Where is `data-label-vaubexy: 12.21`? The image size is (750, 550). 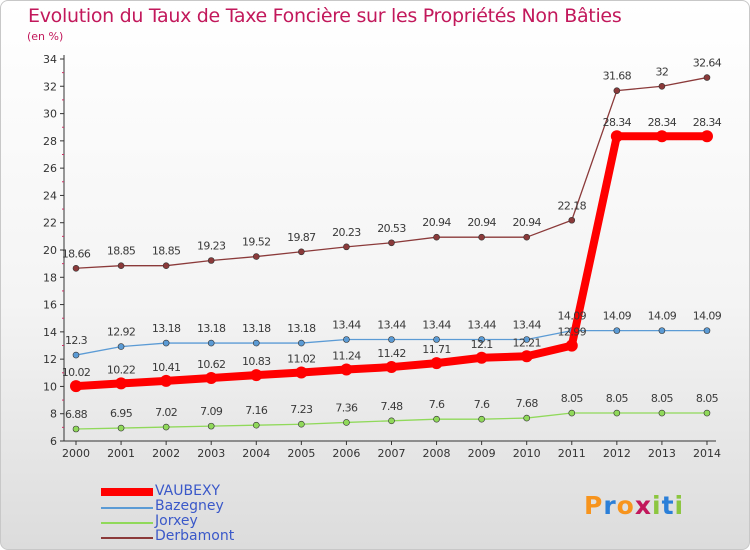
data-label-vaubexy: 12.21 is located at coordinates (526, 342).